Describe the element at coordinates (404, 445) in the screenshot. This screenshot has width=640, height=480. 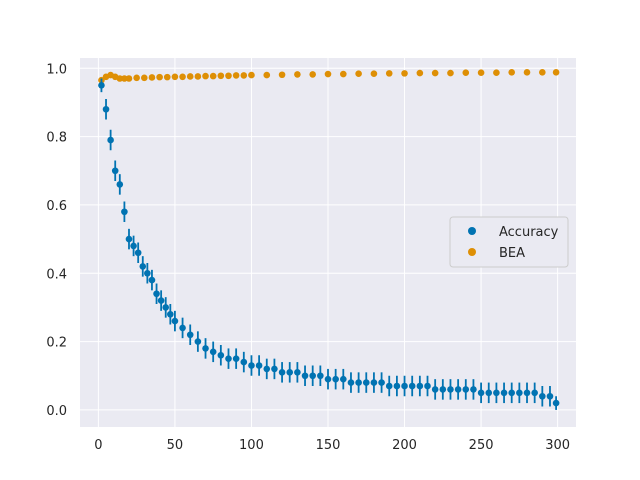
I see `x-tick-label: 200` at that location.